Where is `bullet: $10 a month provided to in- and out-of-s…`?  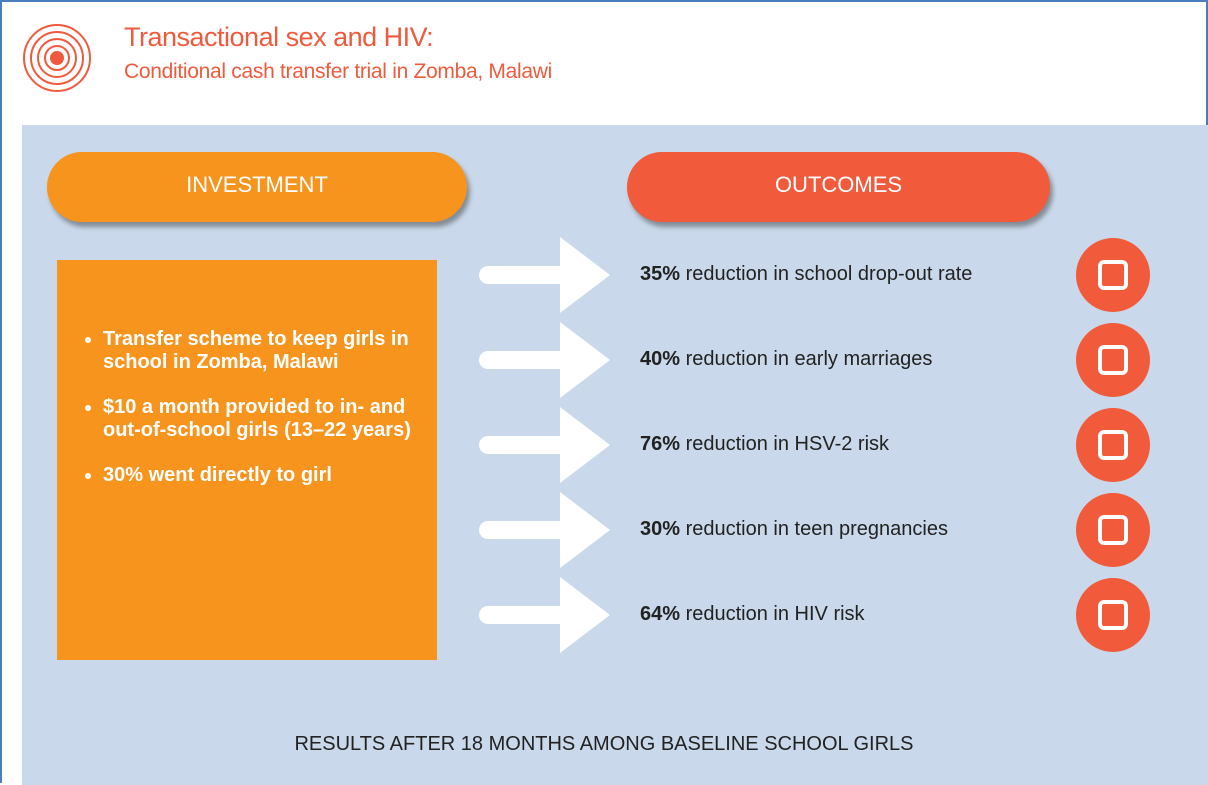 bullet: $10 a month provided to in- and out-of-s… is located at coordinates (260, 419).